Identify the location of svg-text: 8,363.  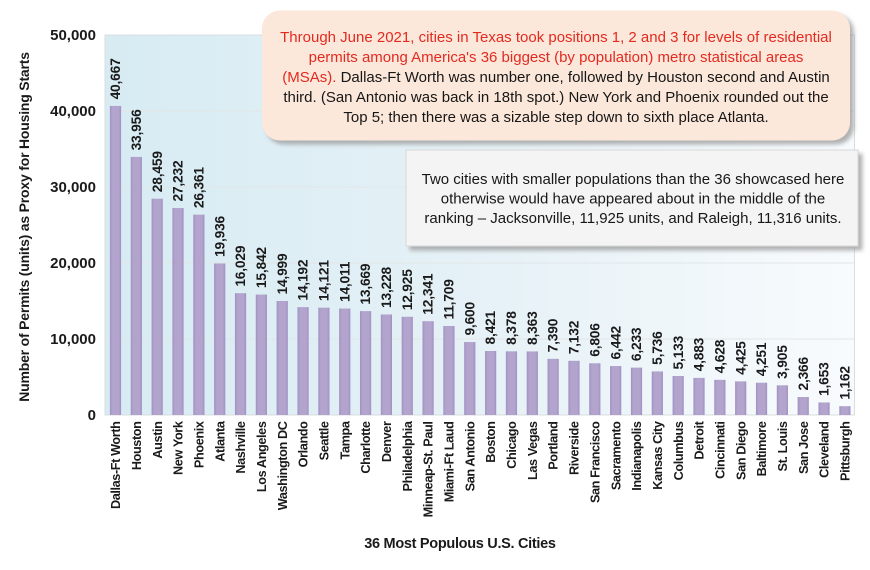
(532, 328).